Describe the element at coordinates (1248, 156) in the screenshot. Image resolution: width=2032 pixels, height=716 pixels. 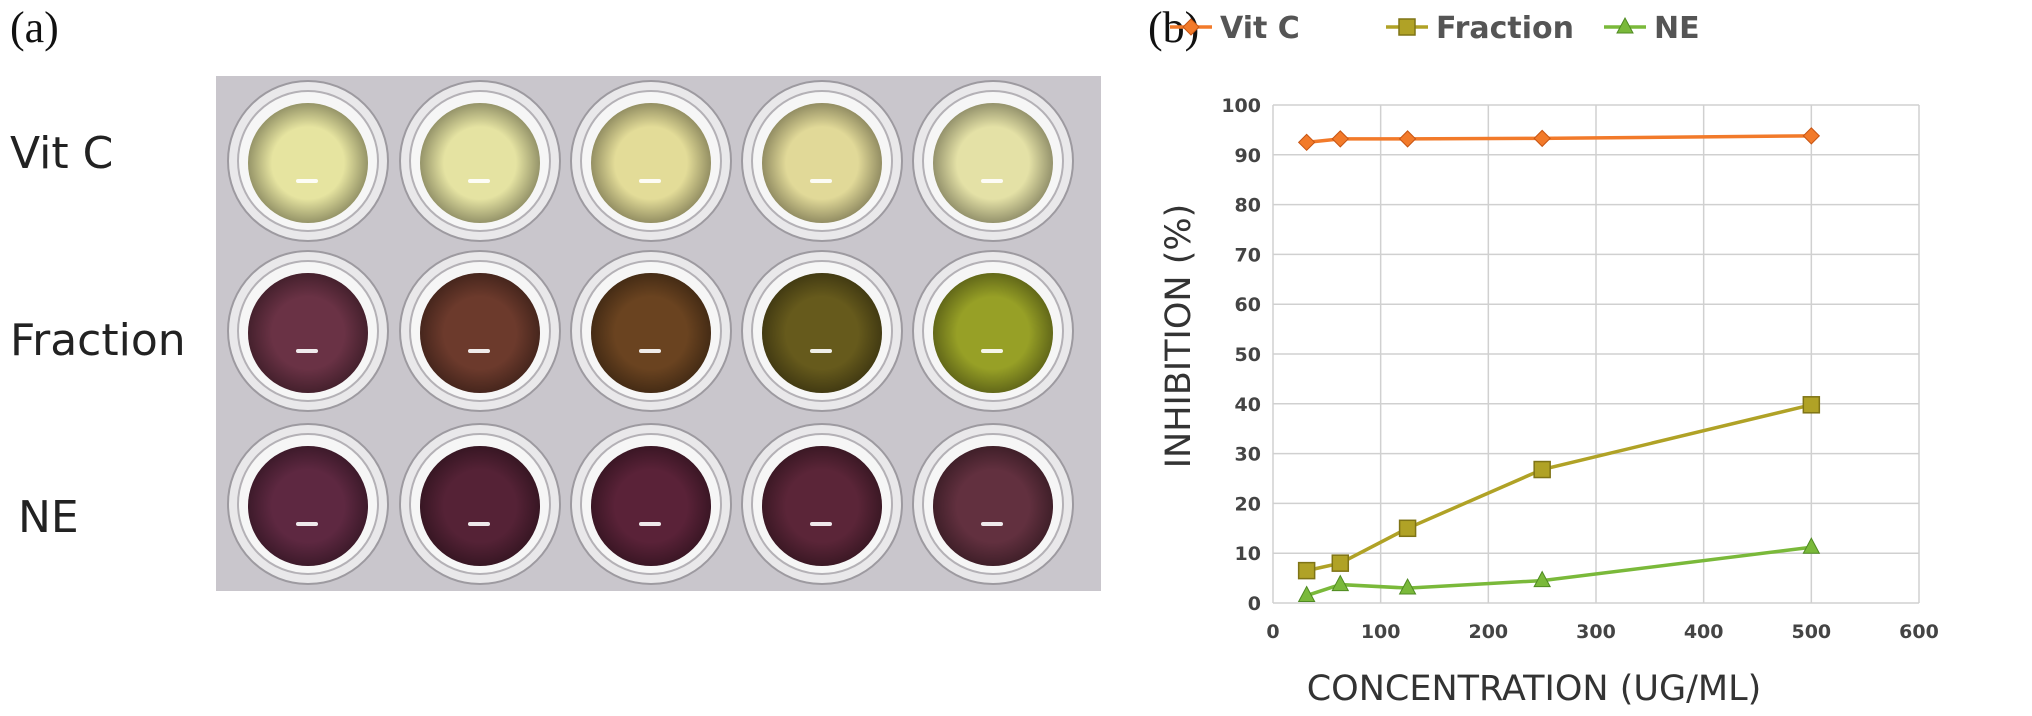
I see `y-tick-label: 90` at that location.